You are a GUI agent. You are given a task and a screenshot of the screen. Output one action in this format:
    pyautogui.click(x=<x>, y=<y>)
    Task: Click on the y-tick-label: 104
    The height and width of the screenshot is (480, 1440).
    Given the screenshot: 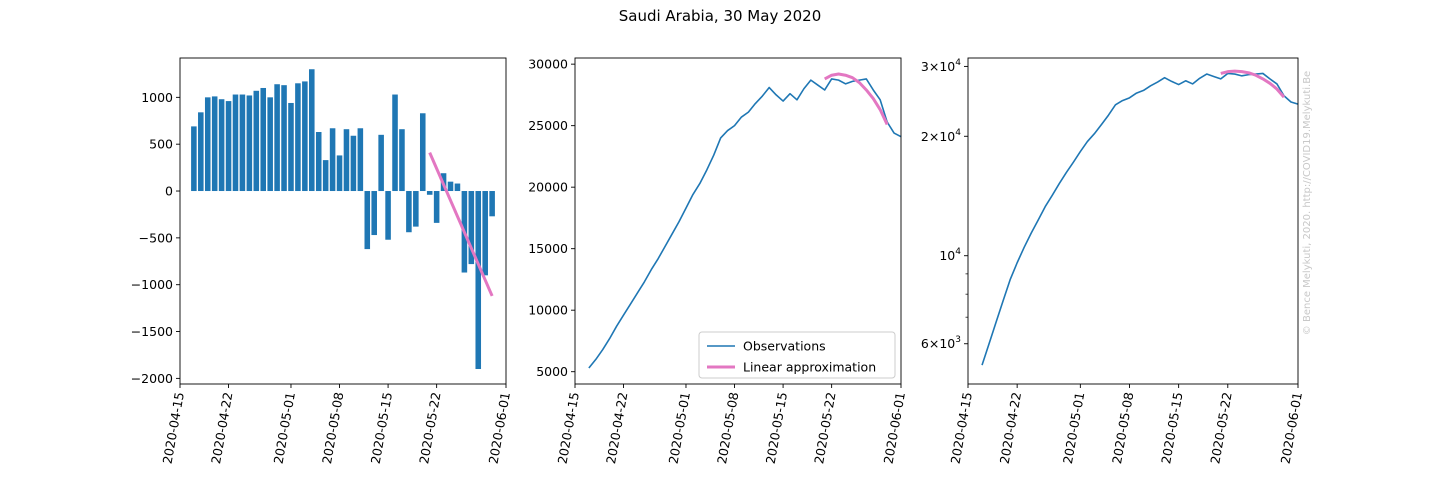 What is the action you would take?
    pyautogui.click(x=950, y=255)
    